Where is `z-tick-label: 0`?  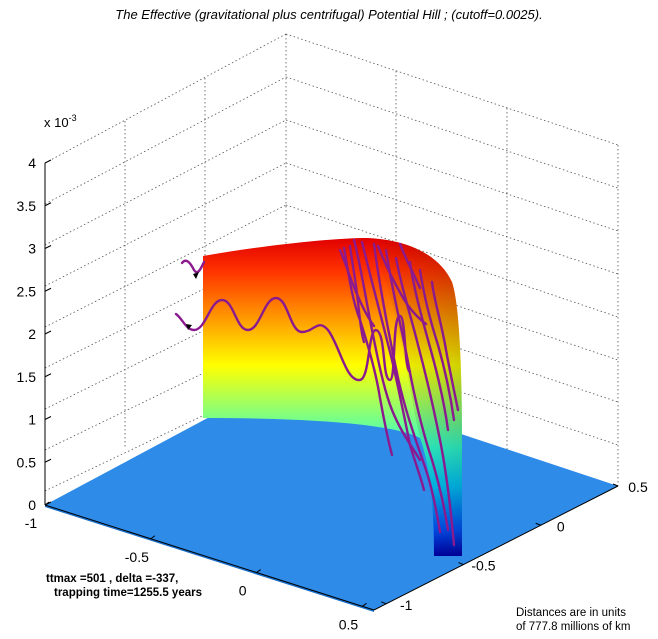
z-tick-label: 0 is located at coordinates (32, 505).